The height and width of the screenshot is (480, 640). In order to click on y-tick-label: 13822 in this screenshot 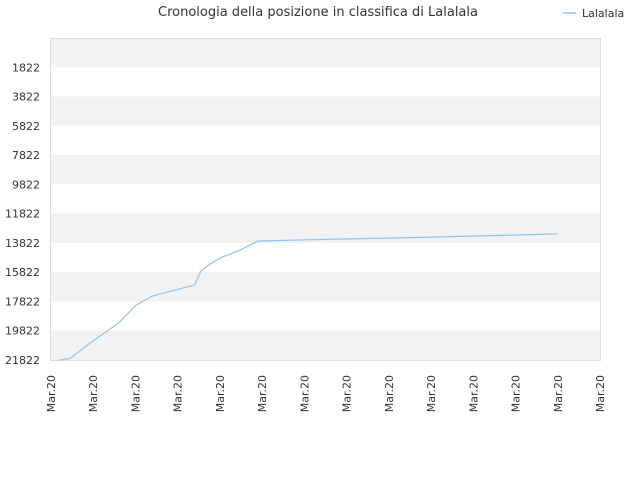, I will do `click(22, 243)`.